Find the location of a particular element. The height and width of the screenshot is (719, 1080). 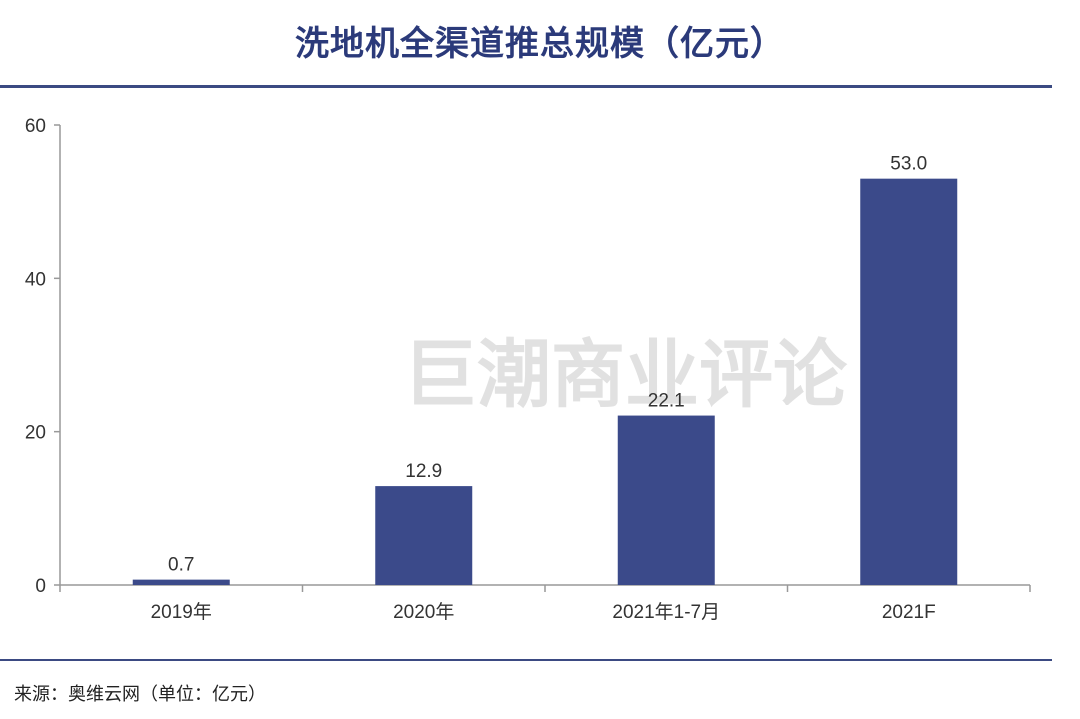

y-tick-label: 40 is located at coordinates (35, 279).